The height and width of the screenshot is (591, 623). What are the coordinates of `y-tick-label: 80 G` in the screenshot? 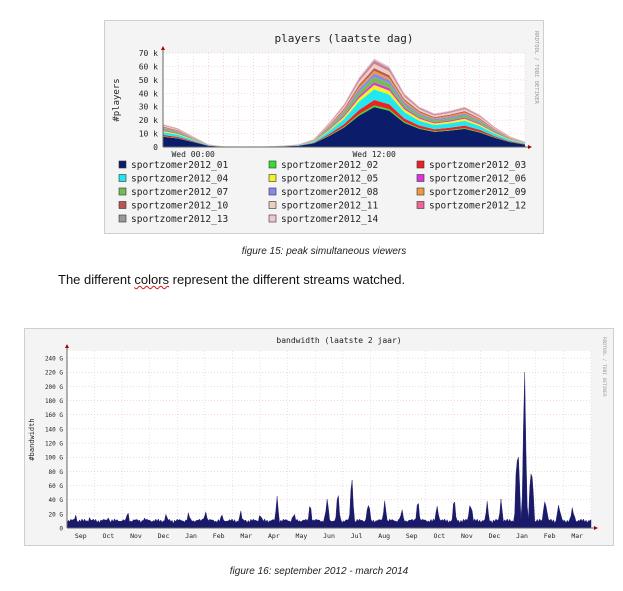 It's located at (56, 472).